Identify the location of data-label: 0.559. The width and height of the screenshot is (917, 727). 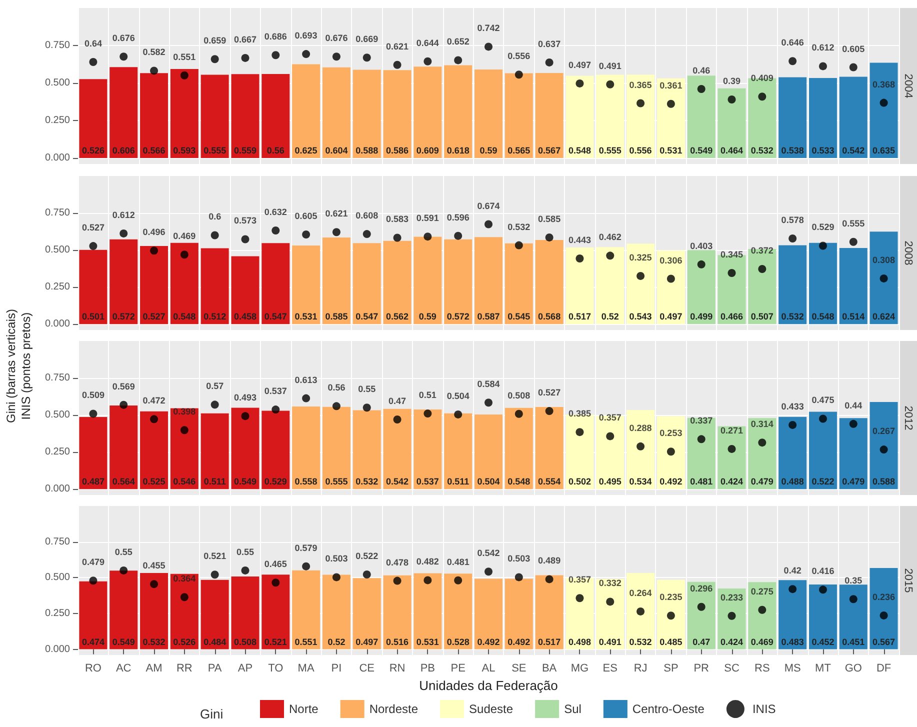
(245, 151).